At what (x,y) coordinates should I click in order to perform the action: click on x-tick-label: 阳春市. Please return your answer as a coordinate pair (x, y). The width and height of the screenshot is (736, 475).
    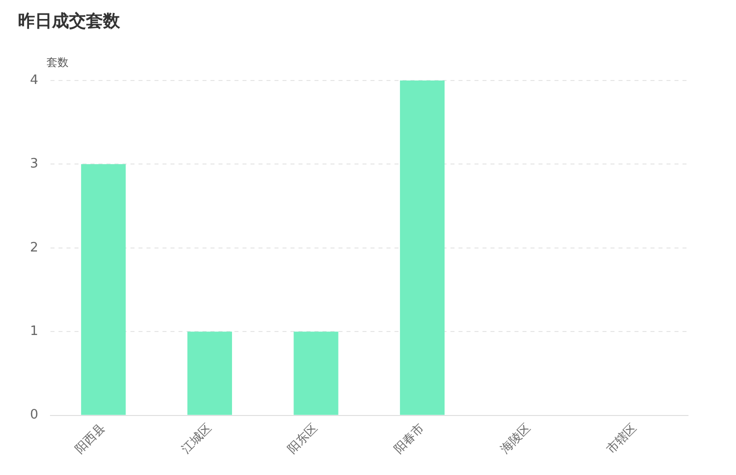
    Looking at the image, I should click on (409, 438).